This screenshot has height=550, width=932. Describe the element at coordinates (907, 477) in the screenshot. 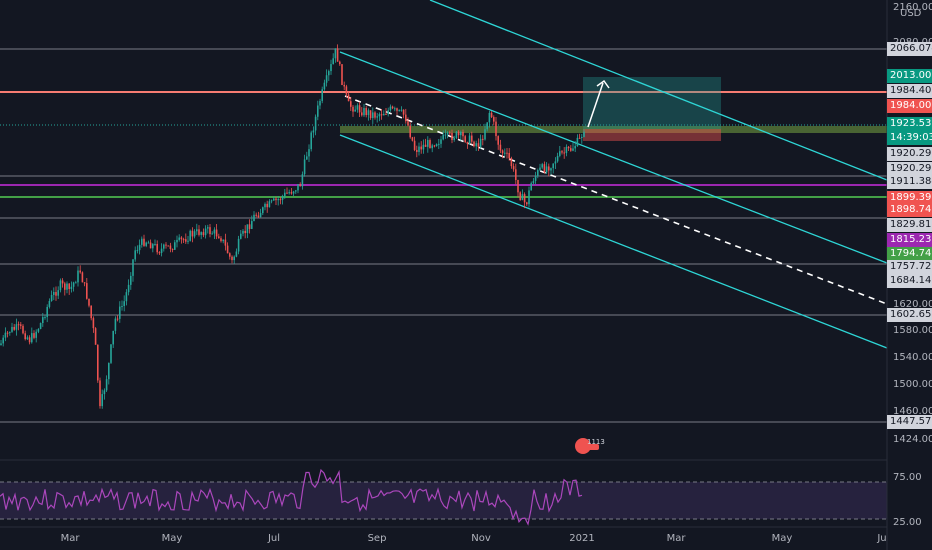

I see `rsi-tick: 75.00` at that location.